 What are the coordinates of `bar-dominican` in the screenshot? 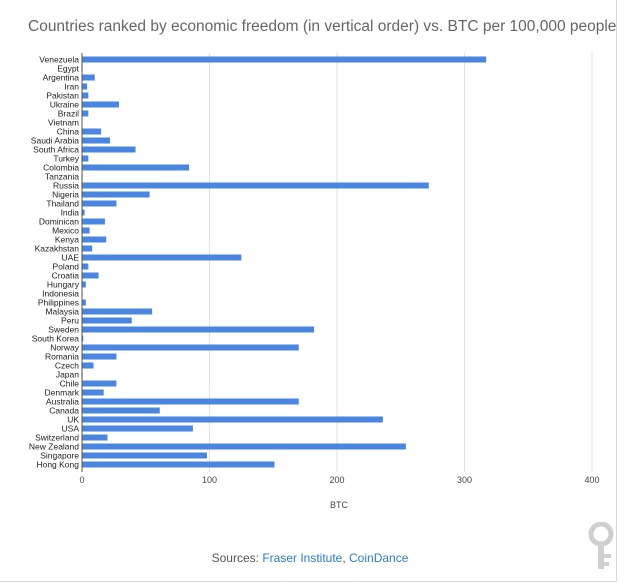 It's located at (93, 221).